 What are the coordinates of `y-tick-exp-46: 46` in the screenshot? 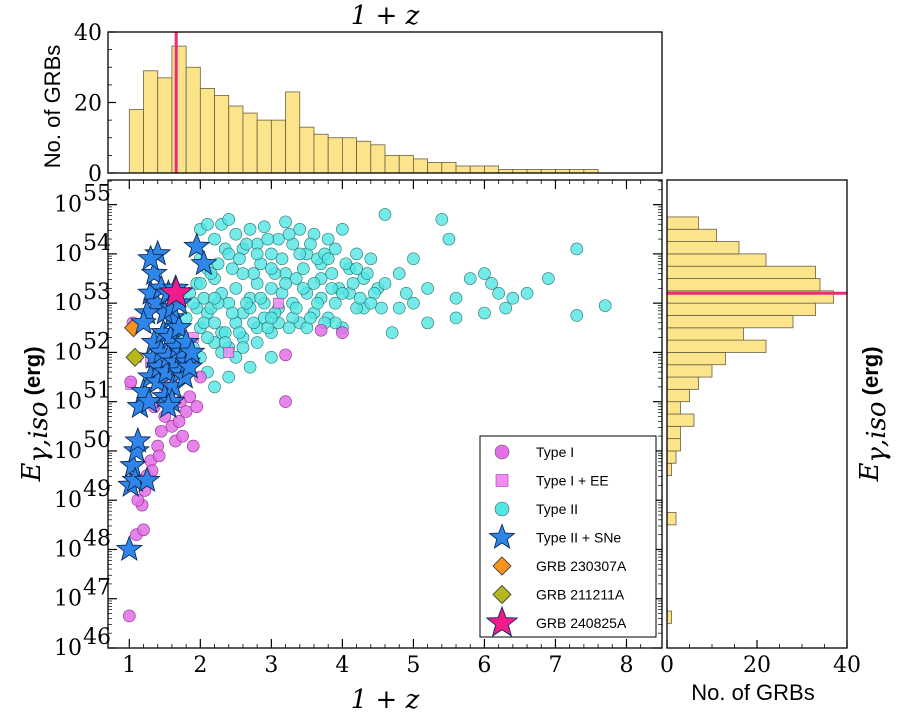 It's located at (97, 637).